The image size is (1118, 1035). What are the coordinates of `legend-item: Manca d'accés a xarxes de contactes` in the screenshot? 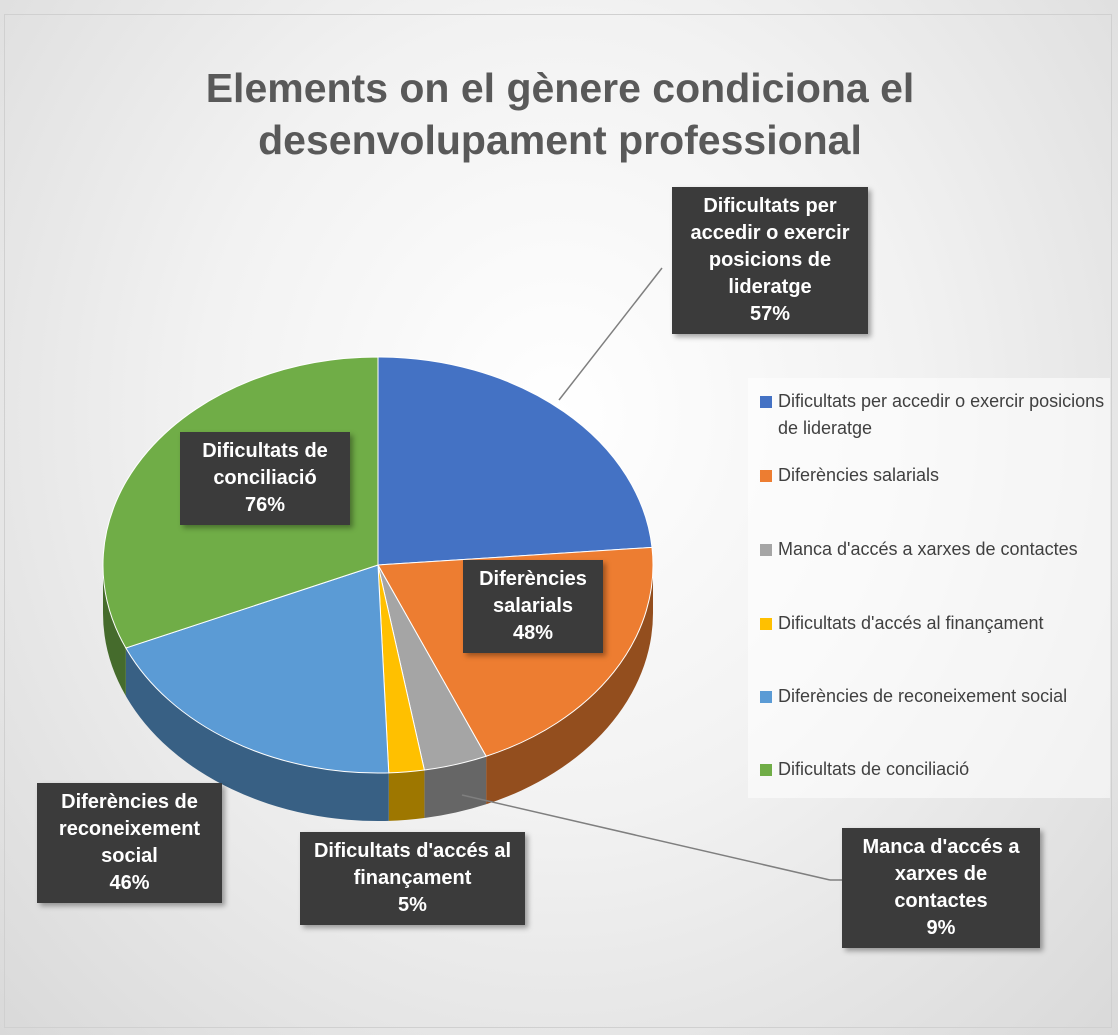 It's located at (939, 549).